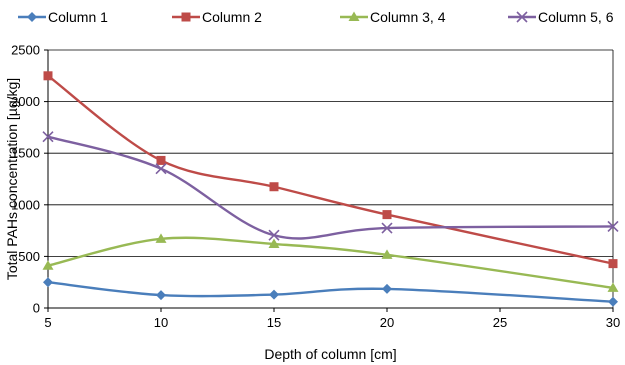 Image resolution: width=625 pixels, height=365 pixels. I want to click on legend: Column 1 Column 2 Column 3, 4 Column 5, 6, so click(316, 17).